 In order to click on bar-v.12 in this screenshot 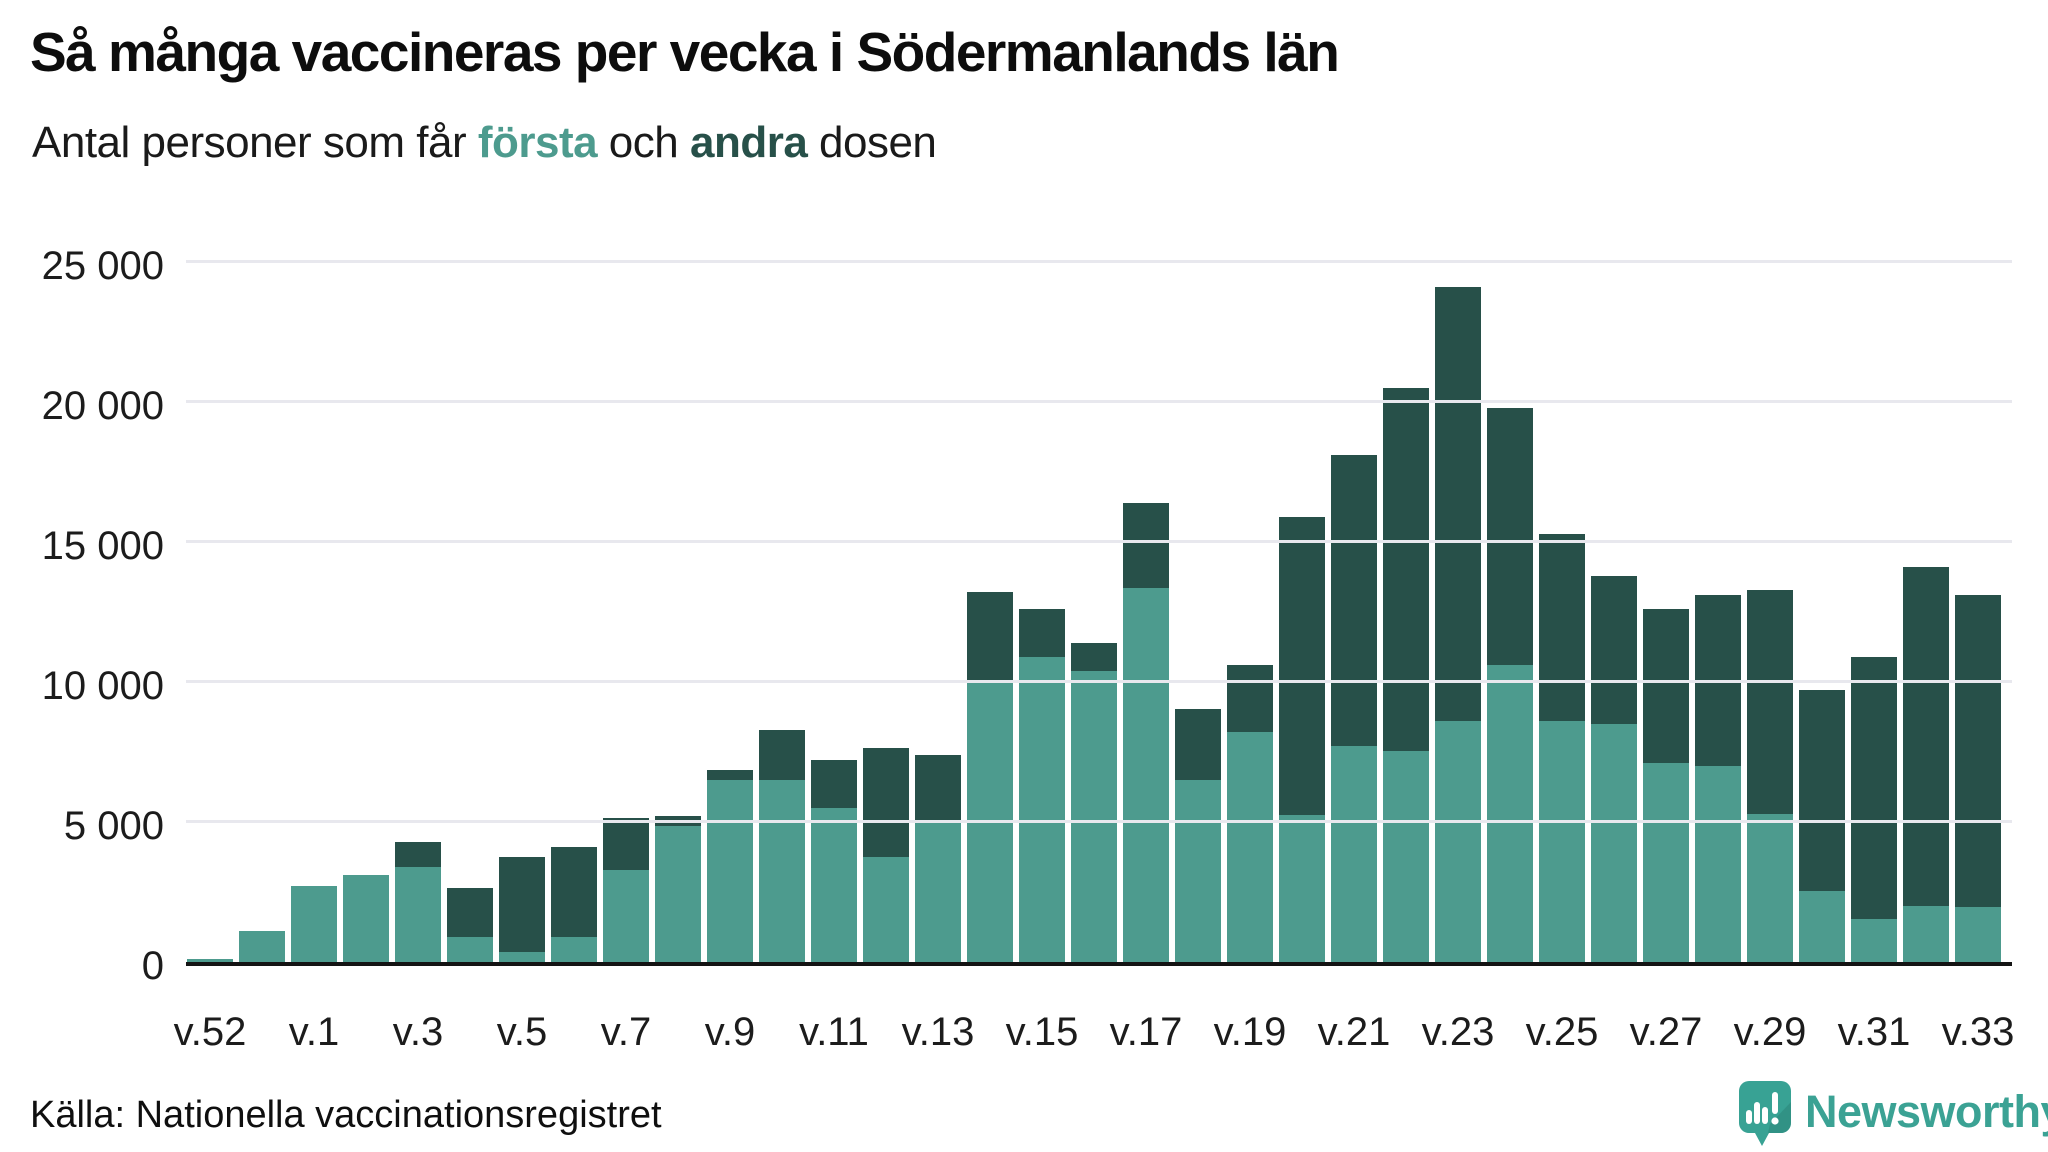, I will do `click(886, 854)`.